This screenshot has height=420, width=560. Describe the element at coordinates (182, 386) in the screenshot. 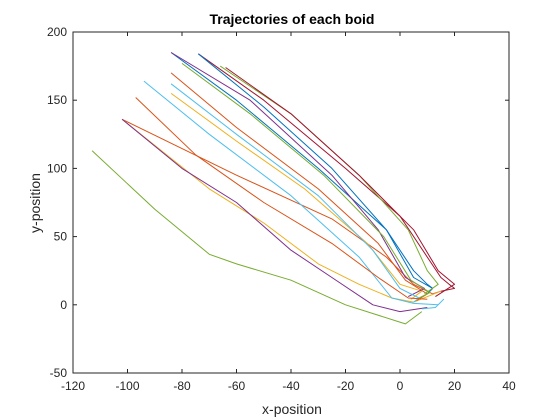

I see `x-tick-label: -80` at that location.